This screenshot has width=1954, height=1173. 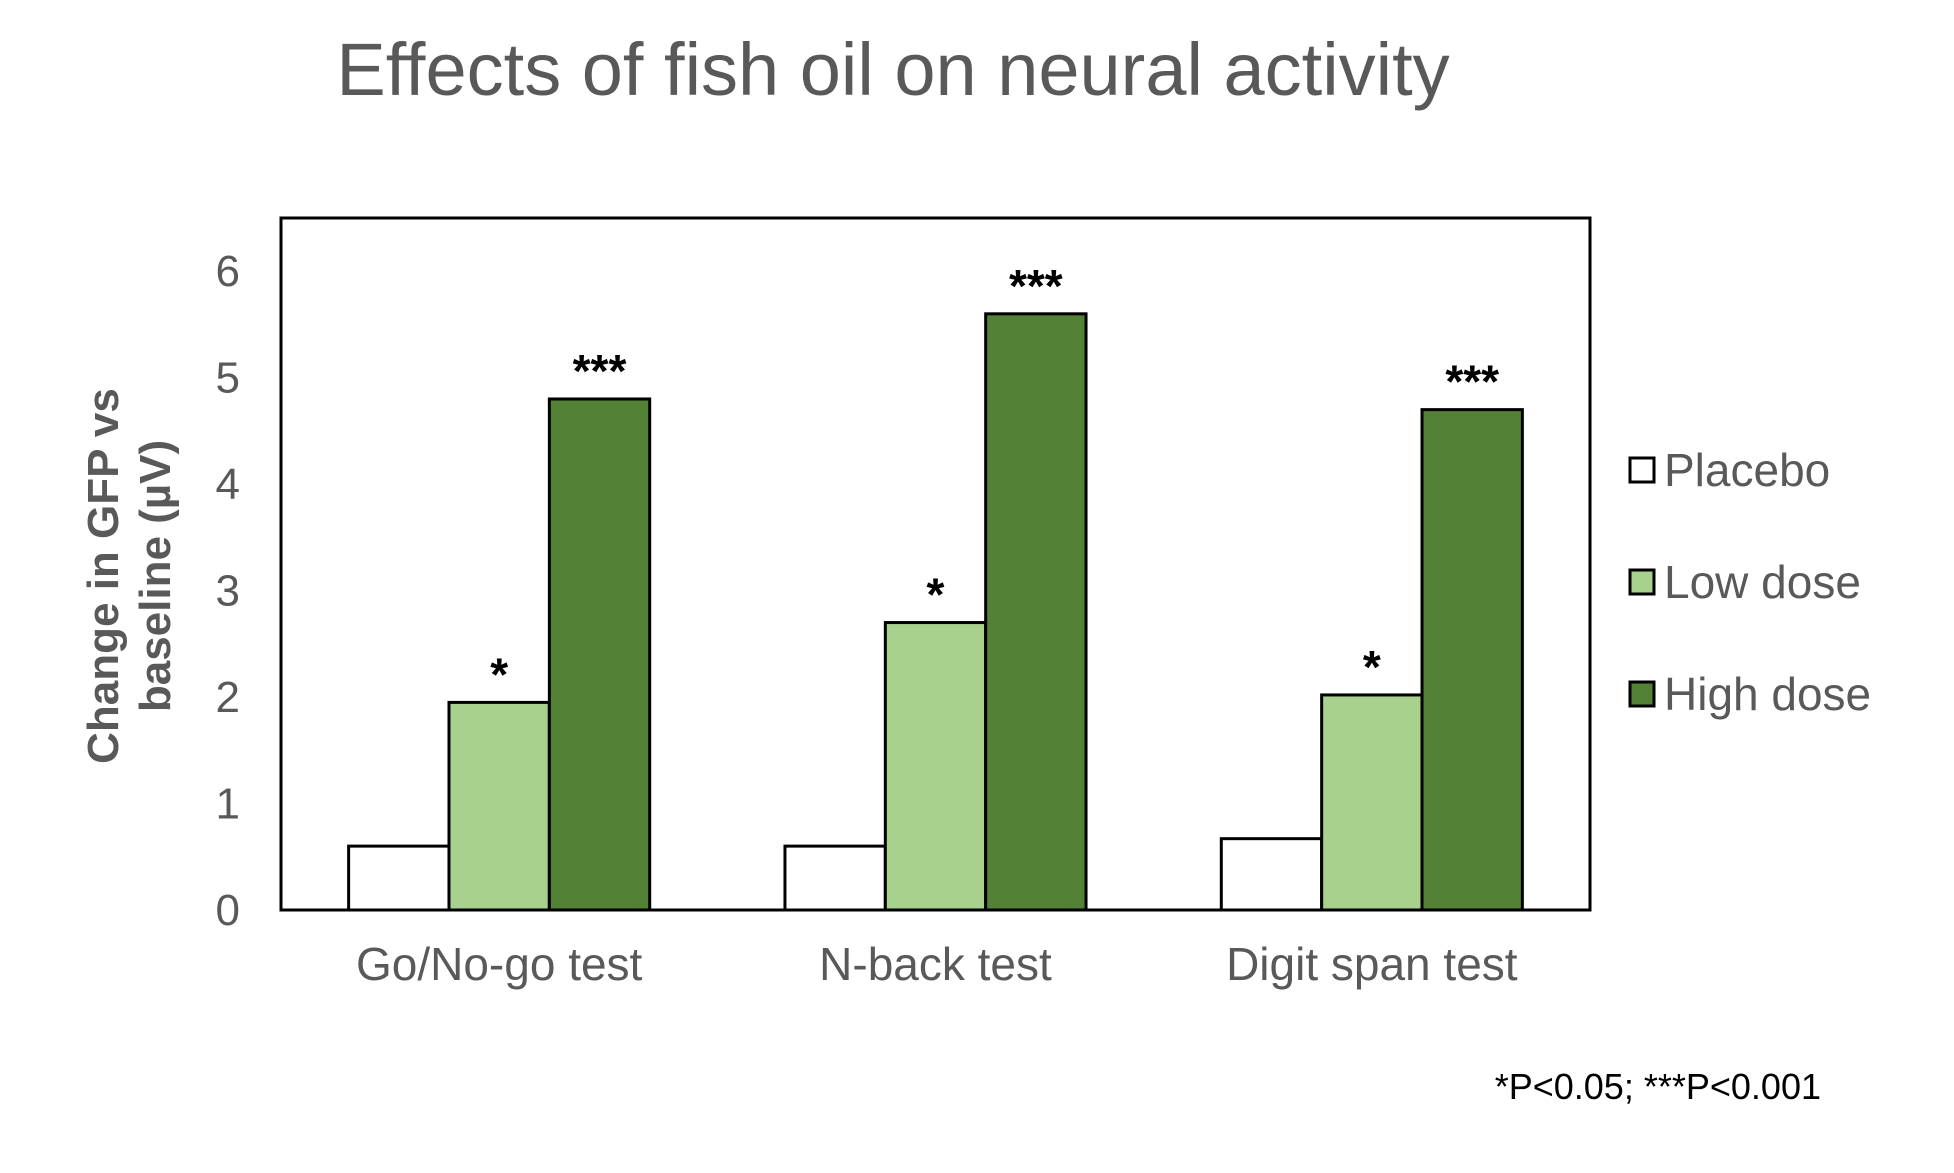 I want to click on y-axis-label-line-1: Change in GFP vs, so click(x=103, y=576).